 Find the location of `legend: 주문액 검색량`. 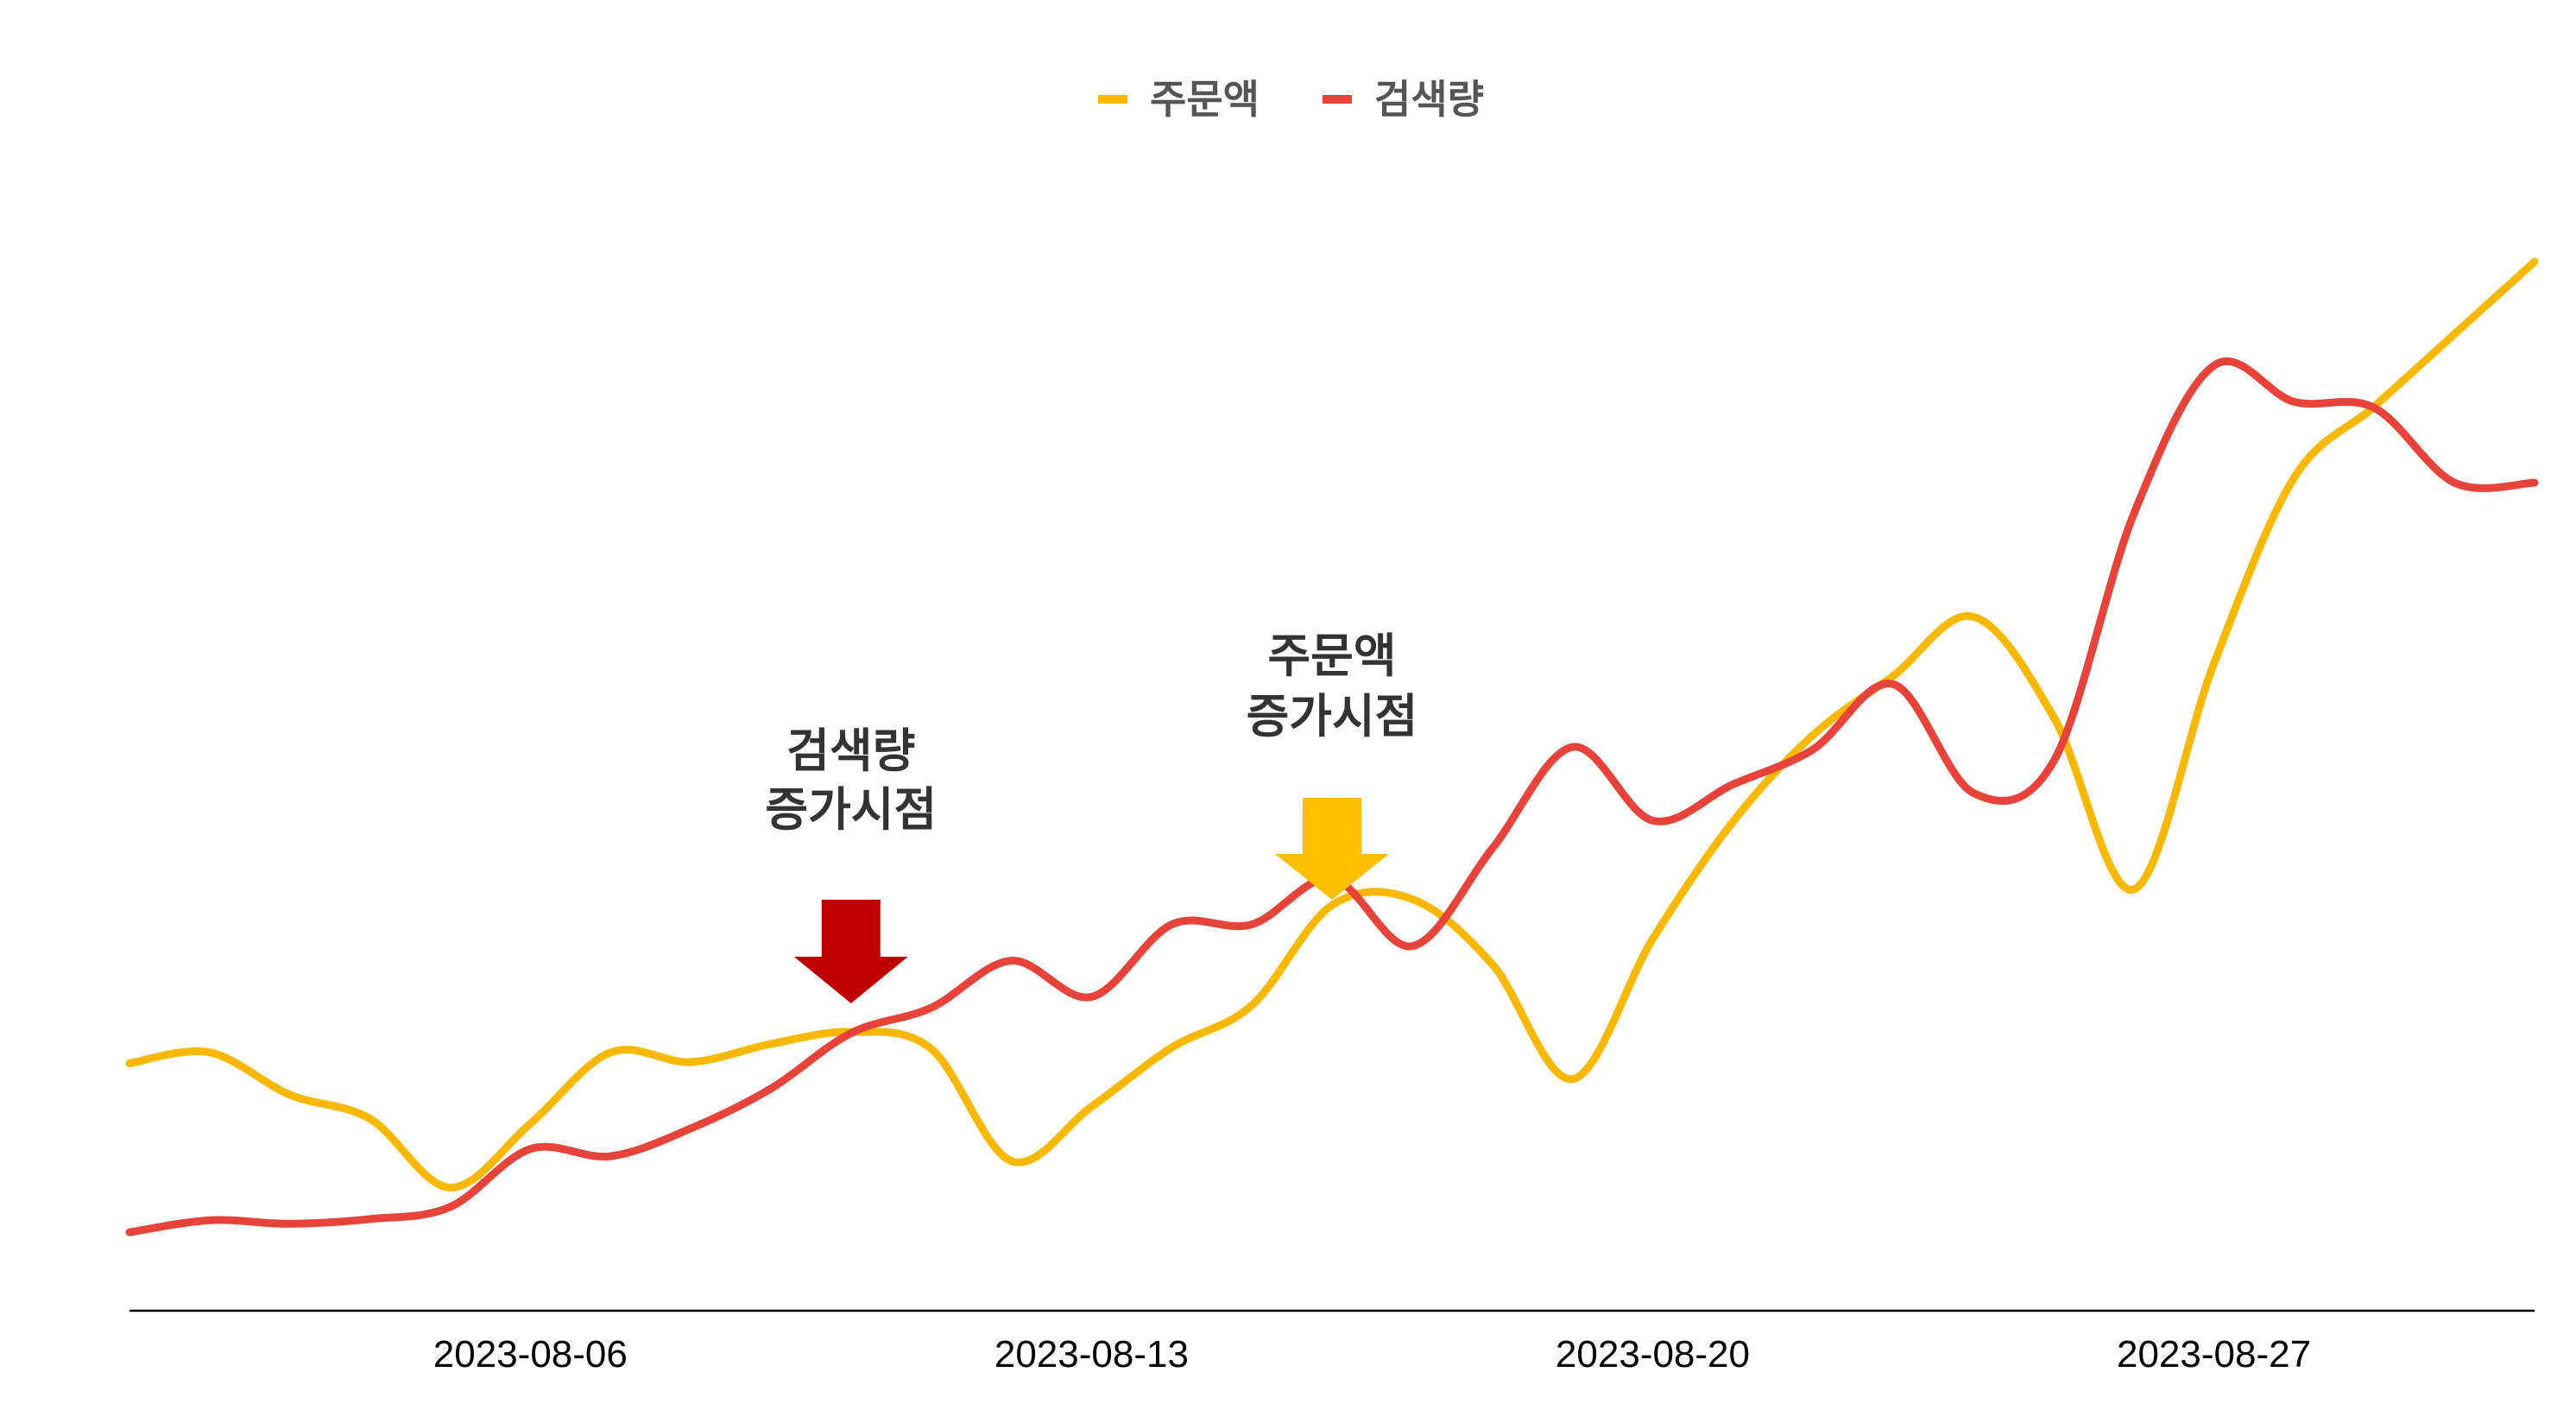

legend: 주문액 검색량 is located at coordinates (1291, 99).